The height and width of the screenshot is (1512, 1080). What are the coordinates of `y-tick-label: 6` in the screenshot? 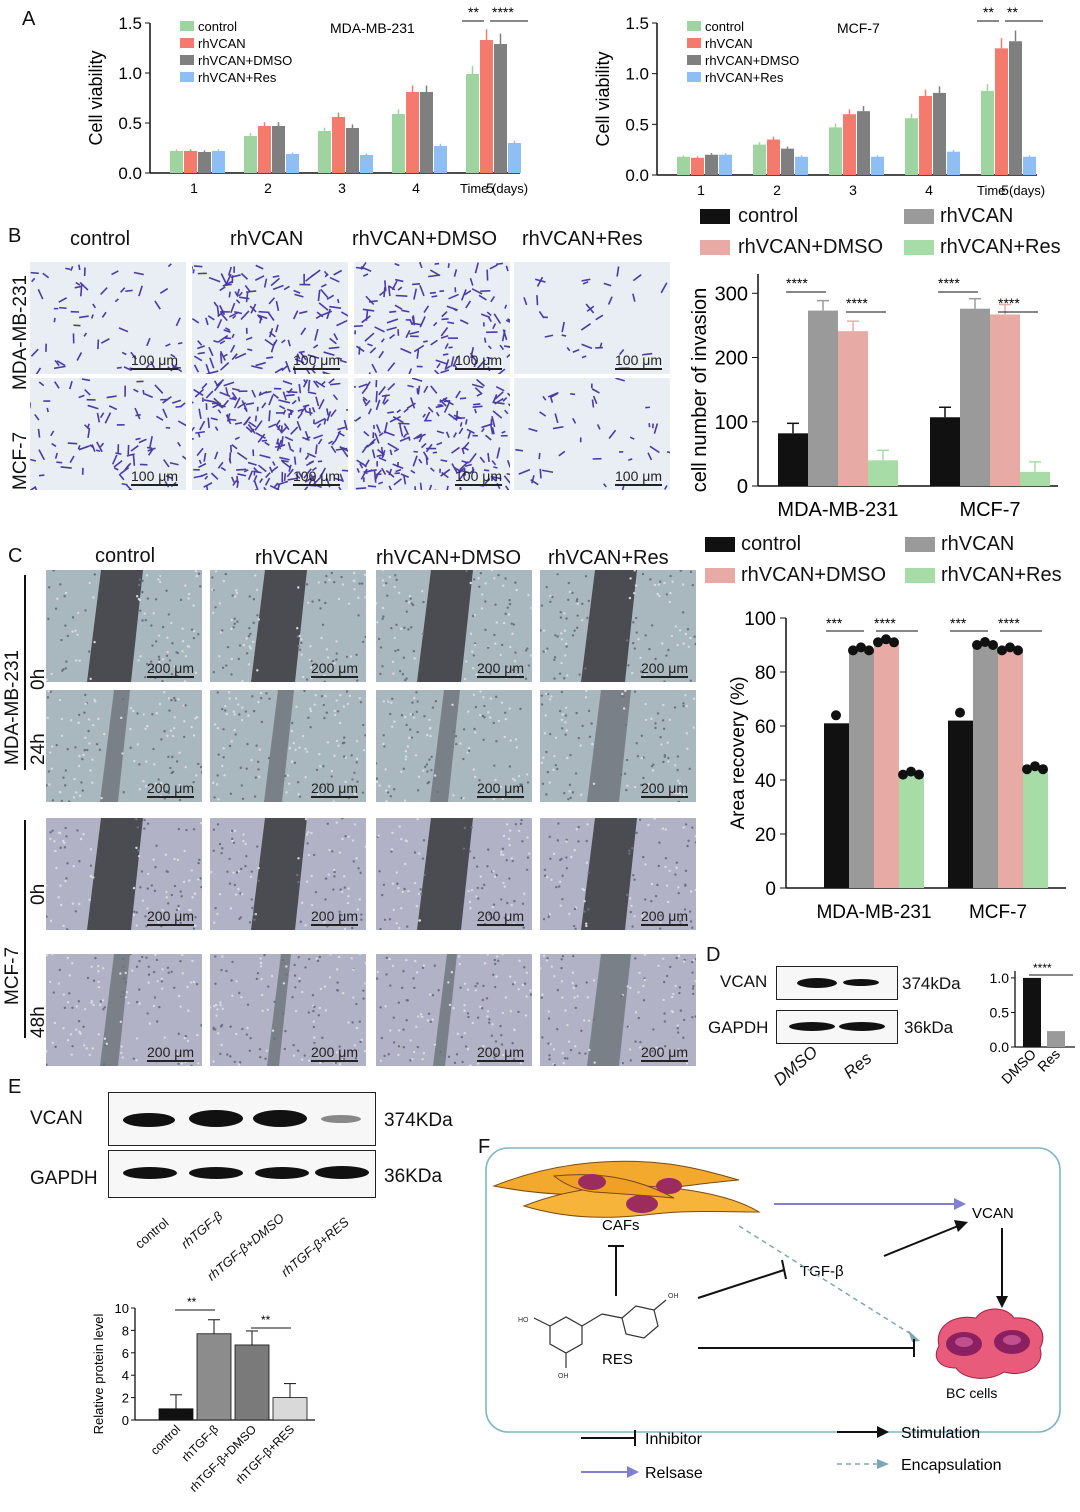 It's located at (125, 1353).